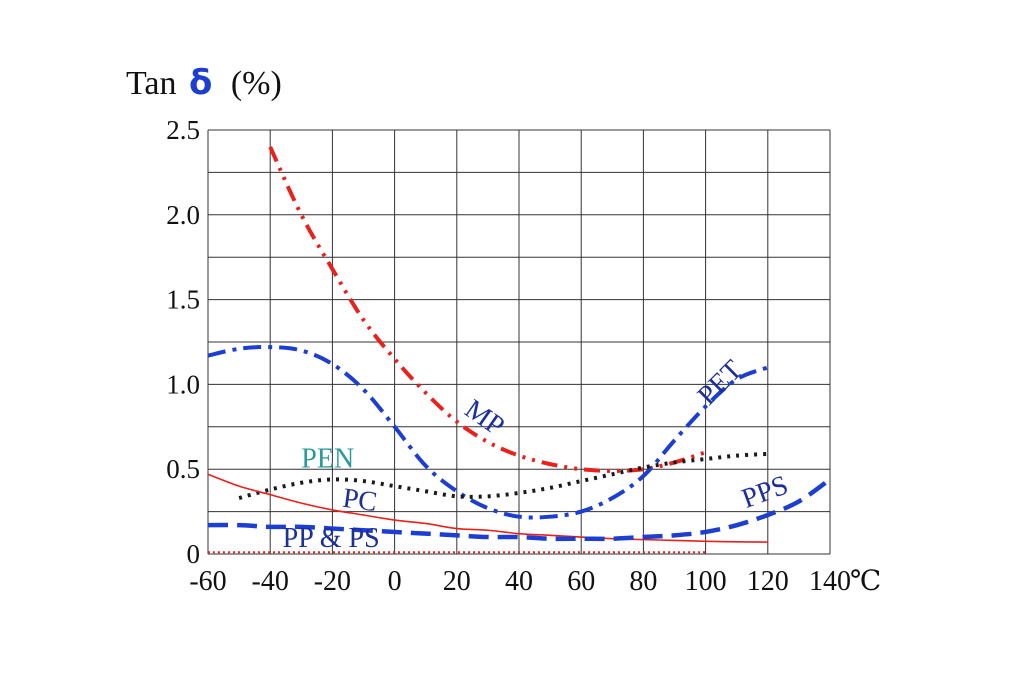  Describe the element at coordinates (830, 581) in the screenshot. I see `x-tick-label: 140` at that location.